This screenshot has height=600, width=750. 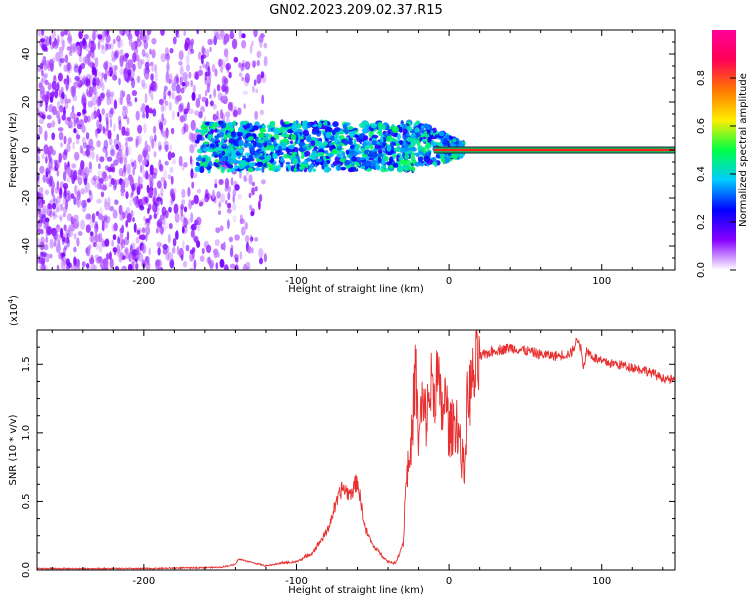 What do you see at coordinates (14, 297) in the screenshot?
I see `snr-scale-close: )` at bounding box center [14, 297].